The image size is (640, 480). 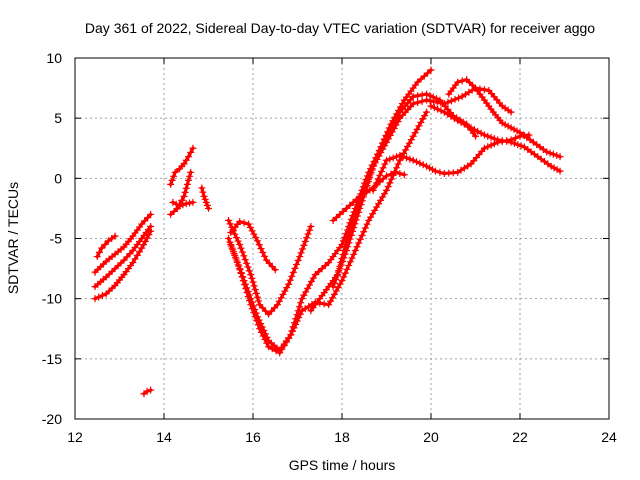 What do you see at coordinates (164, 437) in the screenshot?
I see `x-tick-label: 14` at bounding box center [164, 437].